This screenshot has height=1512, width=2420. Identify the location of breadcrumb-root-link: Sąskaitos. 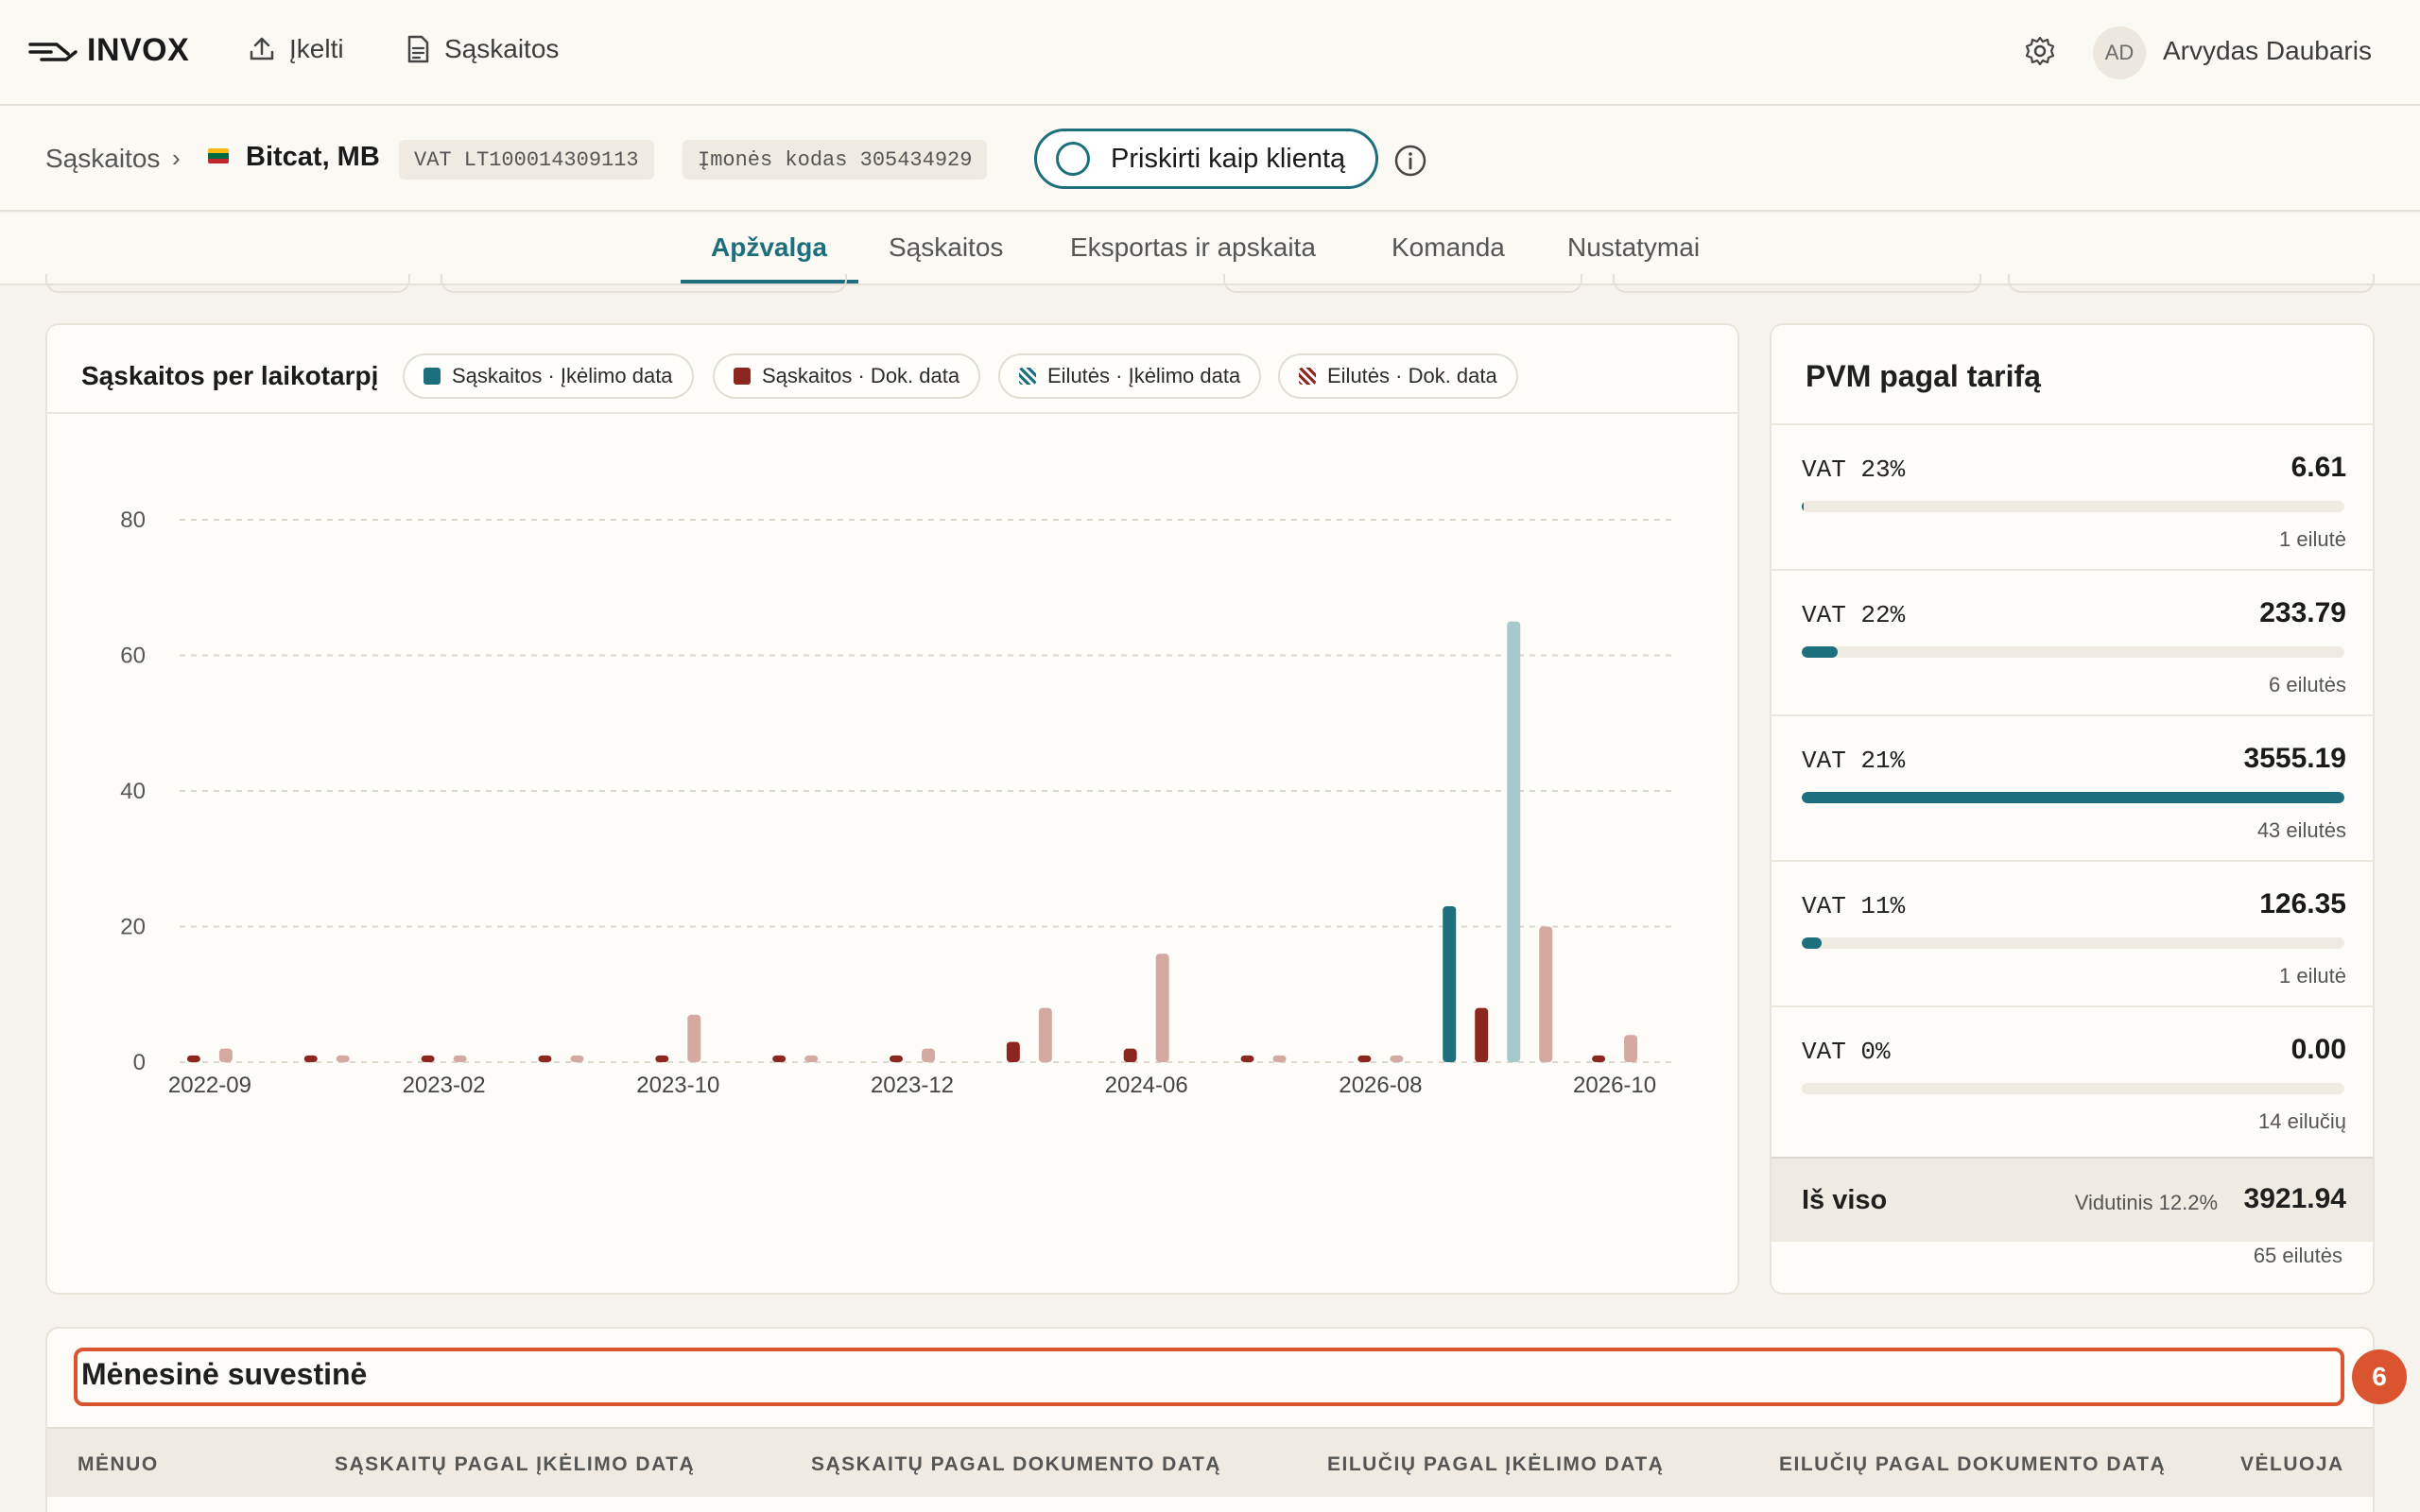
(103, 158).